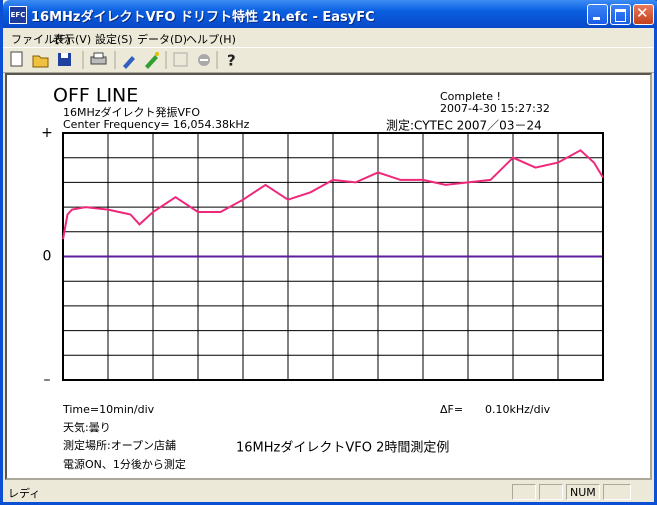 The image size is (657, 505). Describe the element at coordinates (124, 464) in the screenshot. I see `note: 電源ON、1分後から測定` at that location.